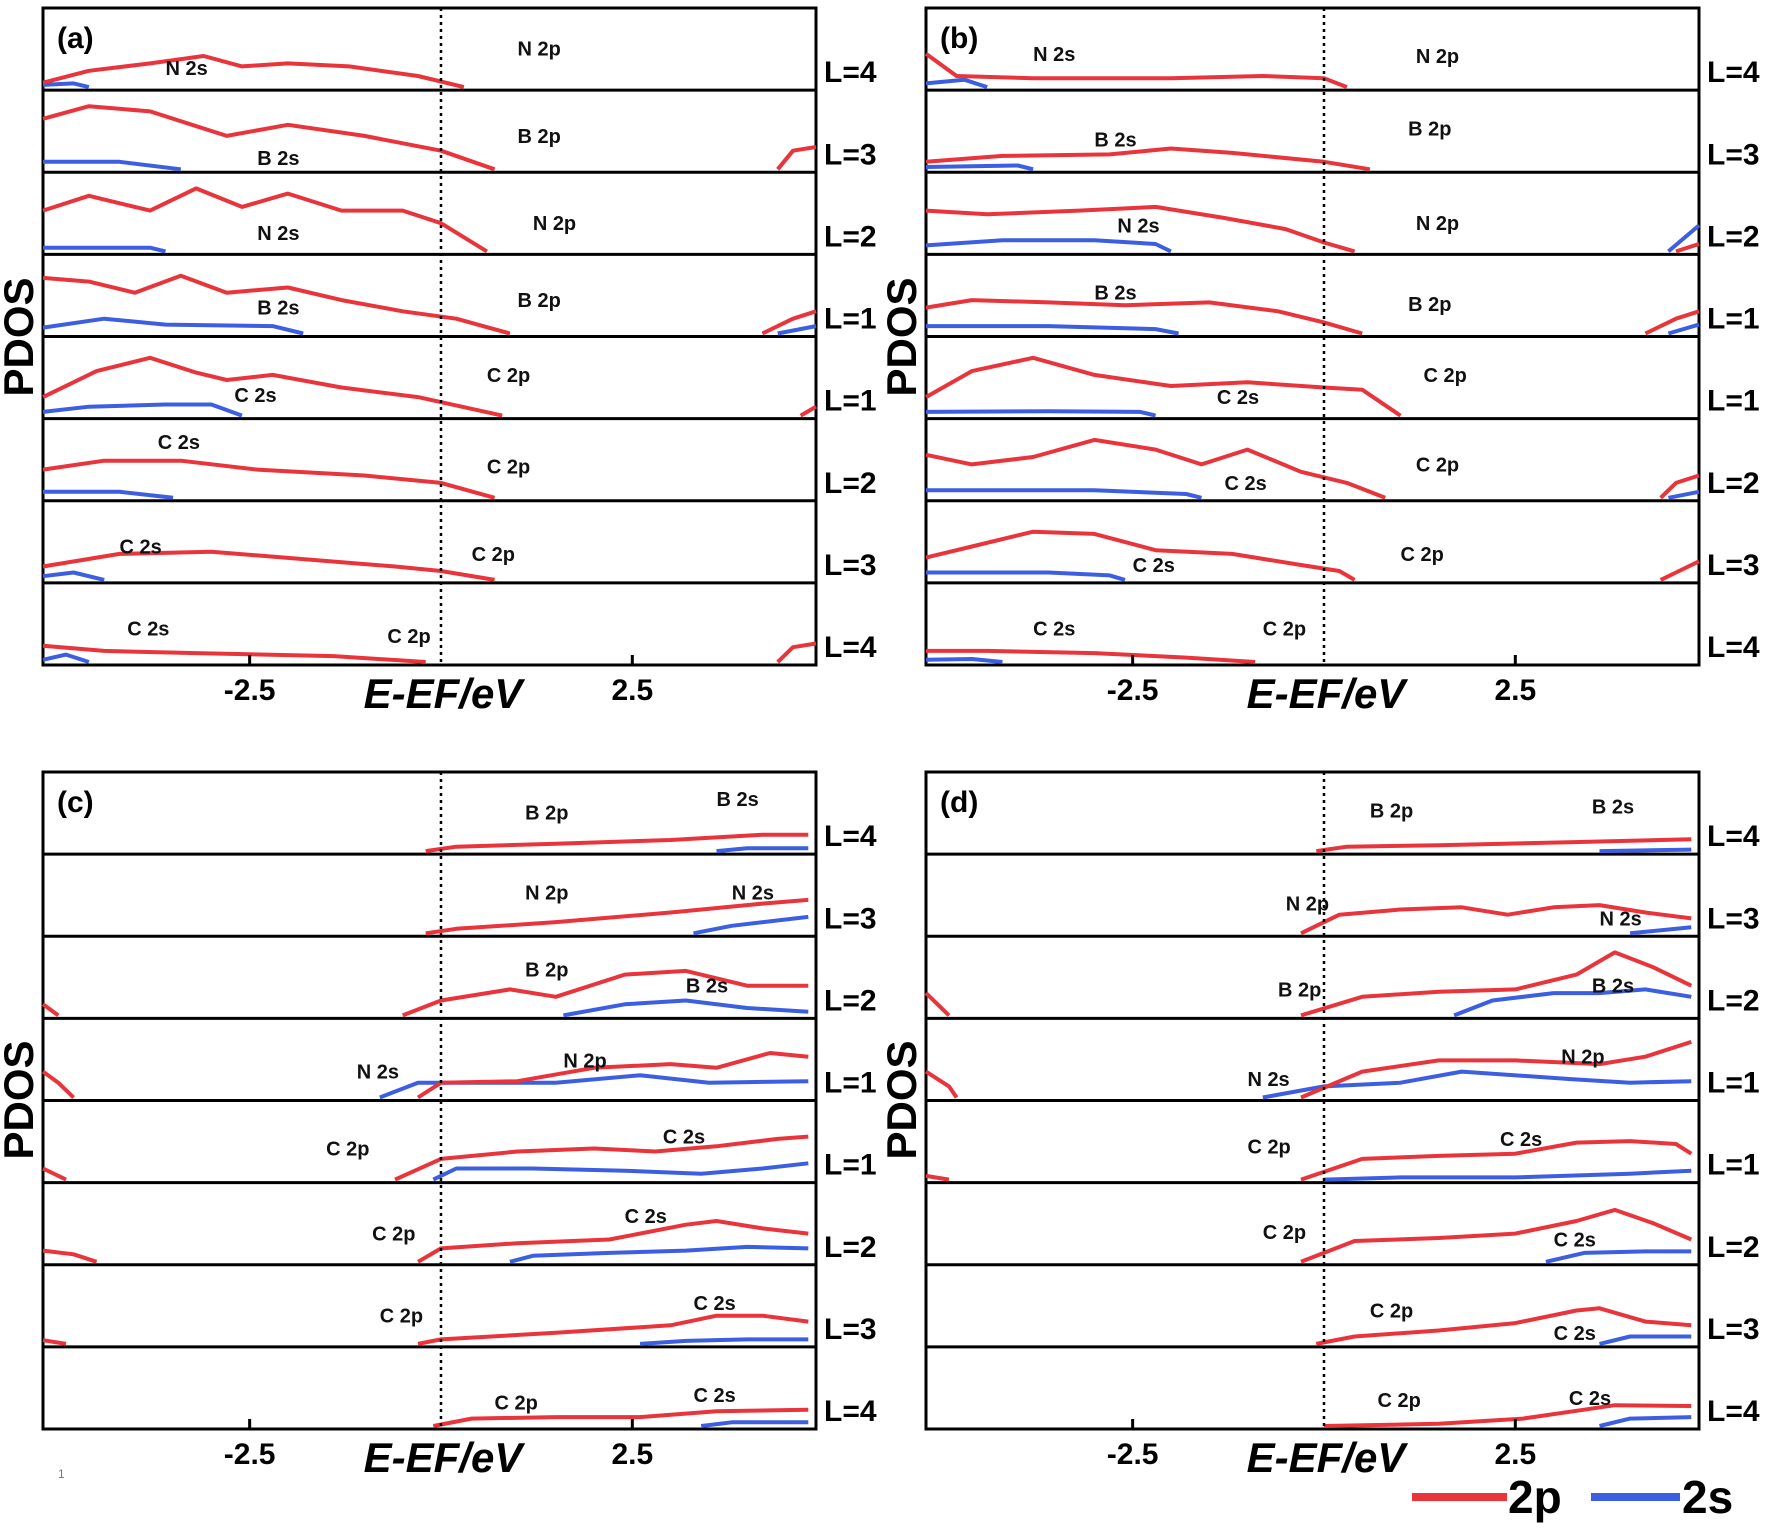 Image resolution: width=1772 pixels, height=1528 pixels. Describe the element at coordinates (959, 802) in the screenshot. I see `panel-label: (d)` at that location.